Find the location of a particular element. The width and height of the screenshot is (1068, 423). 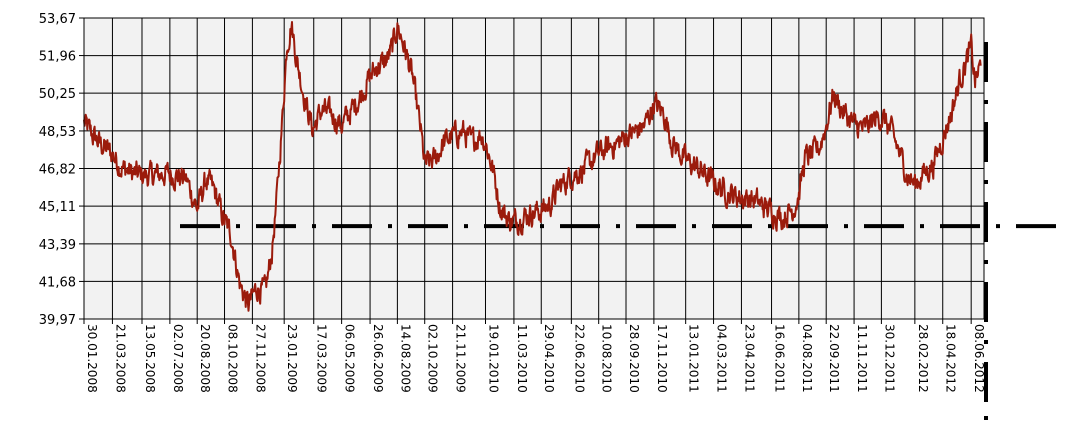

x-tick-label: 13.01.2011 is located at coordinates (694, 358).